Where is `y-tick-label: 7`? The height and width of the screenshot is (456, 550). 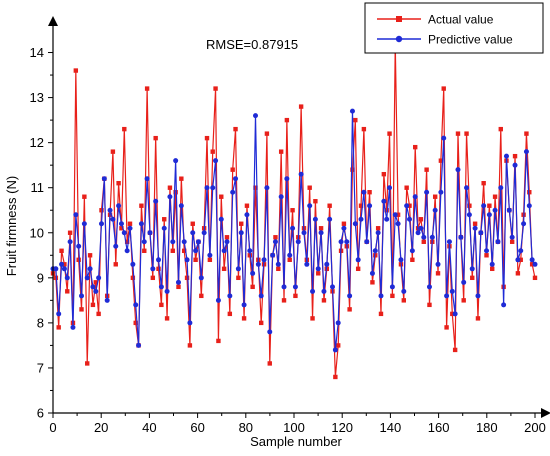 y-tick-label: 7 is located at coordinates (40, 367).